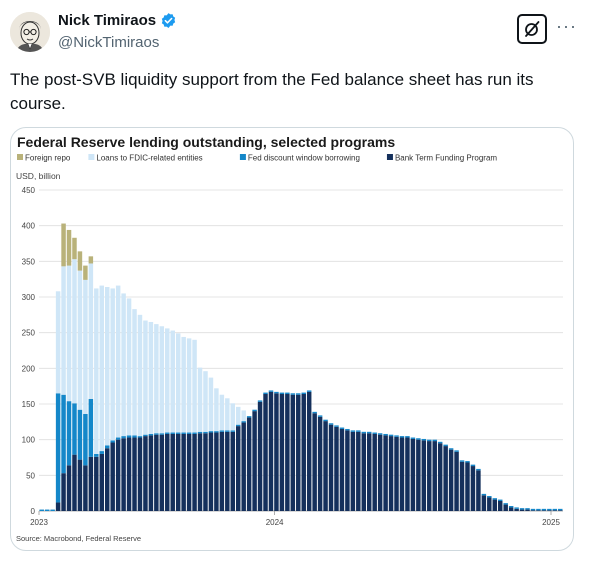  I want to click on legend-label: Fed discount window borrowing, so click(304, 158).